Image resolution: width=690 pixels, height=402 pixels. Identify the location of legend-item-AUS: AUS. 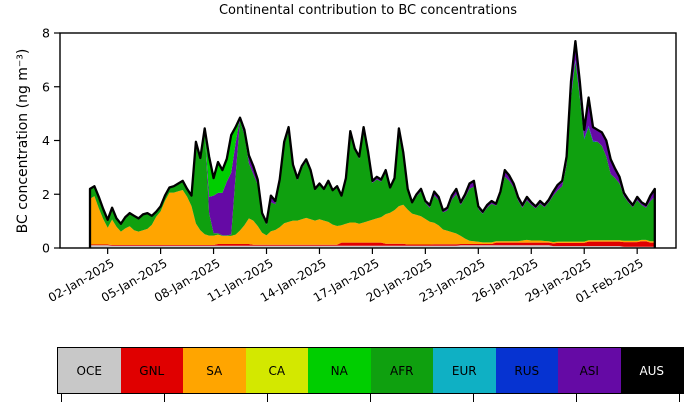
(651, 370).